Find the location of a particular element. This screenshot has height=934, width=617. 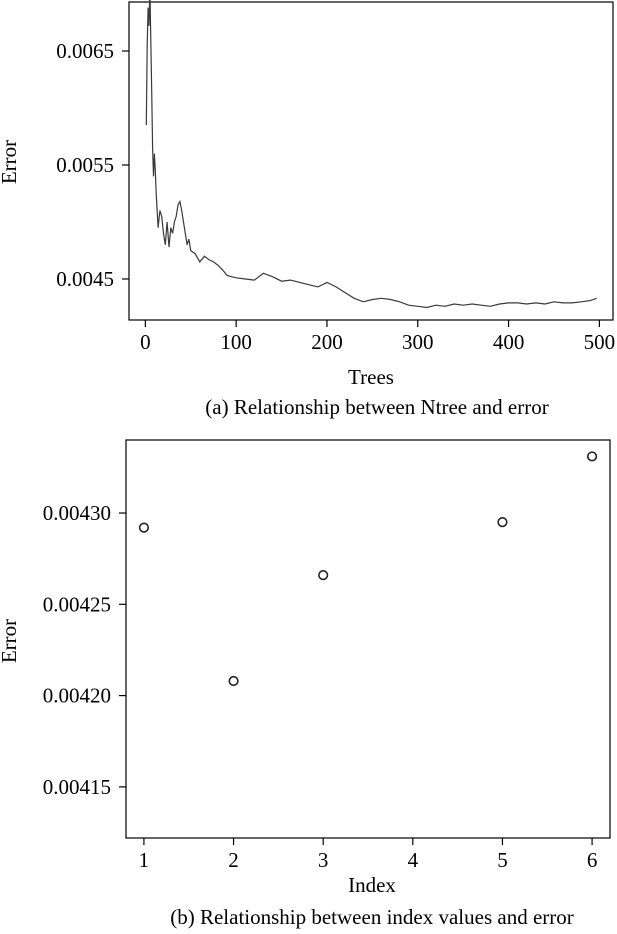

panel-a-x-tick-label: 300 is located at coordinates (418, 342).